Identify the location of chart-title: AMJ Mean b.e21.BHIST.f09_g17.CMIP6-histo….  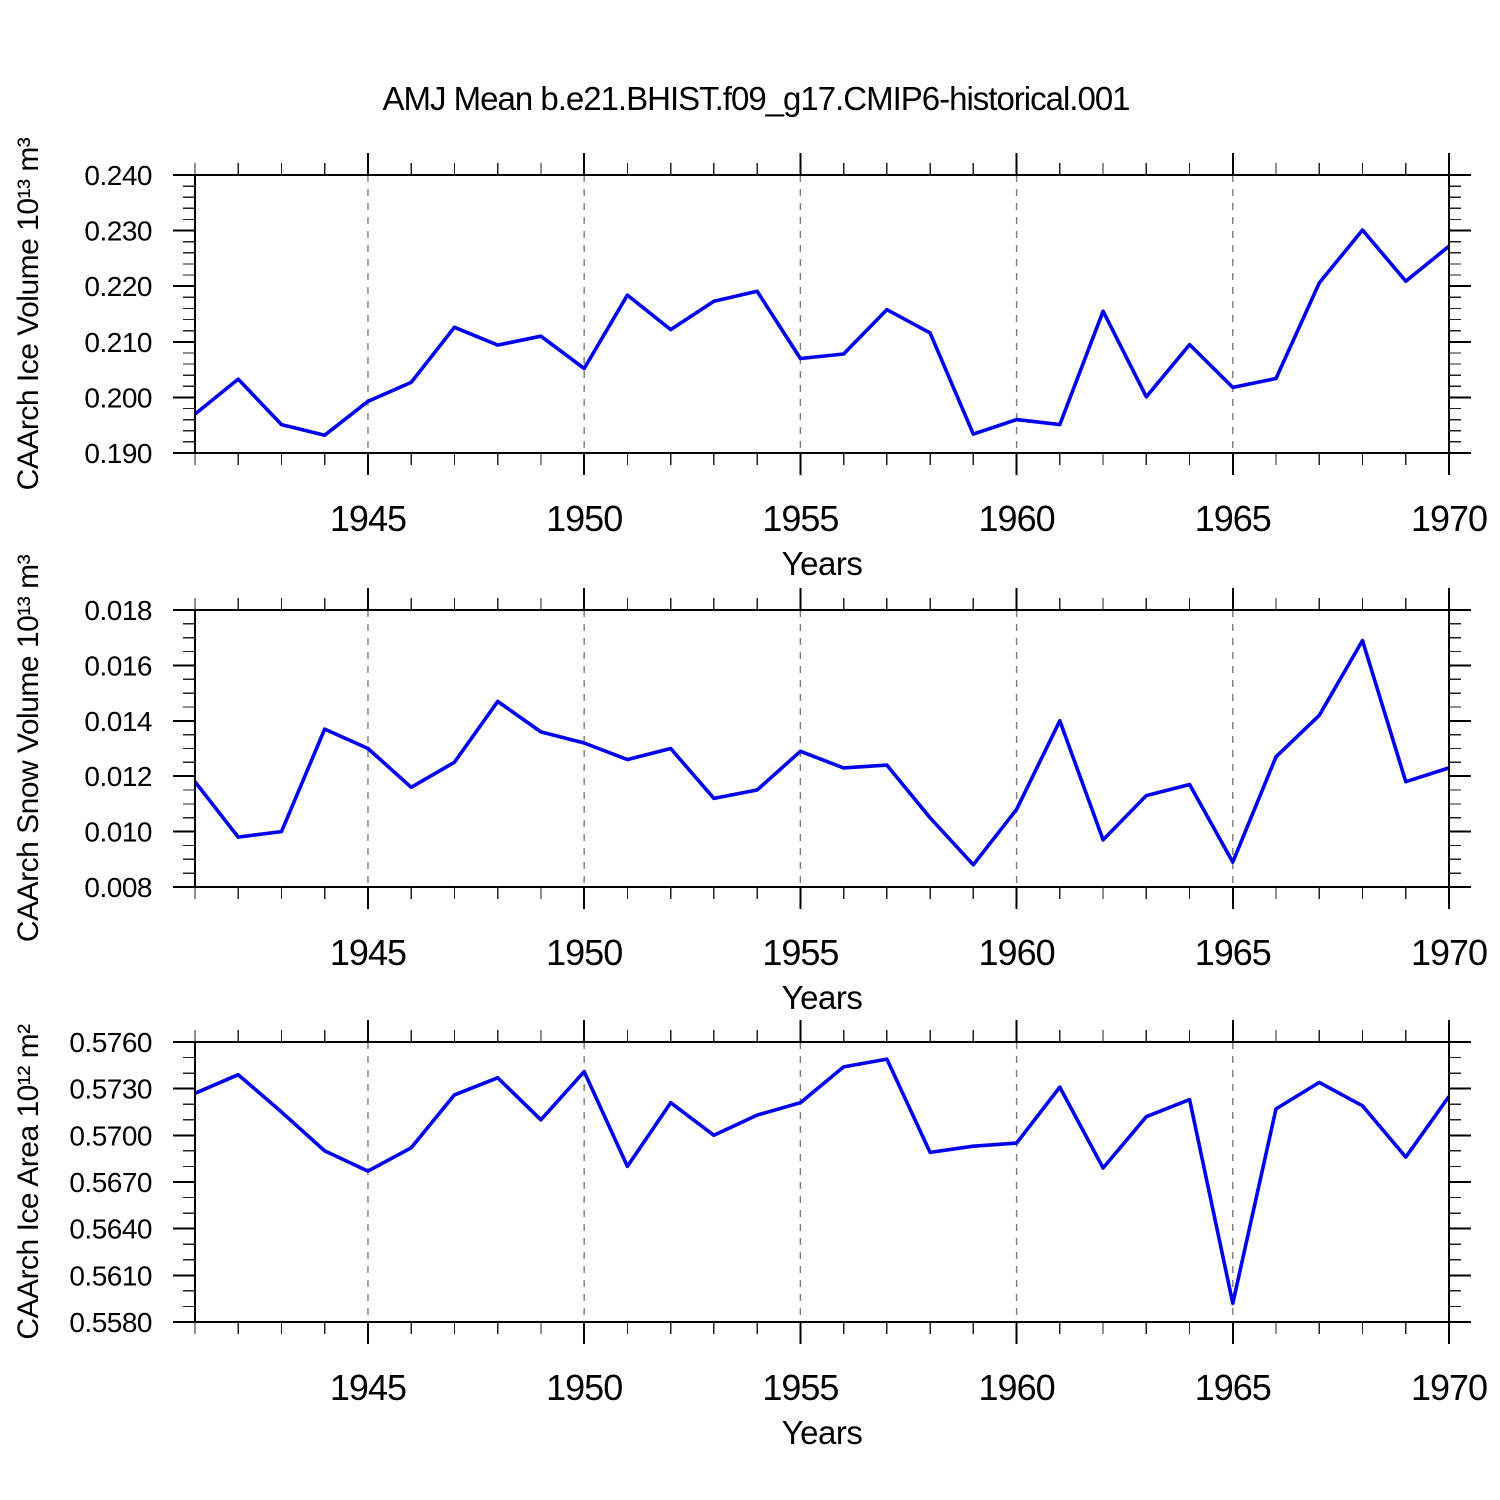
(755, 98).